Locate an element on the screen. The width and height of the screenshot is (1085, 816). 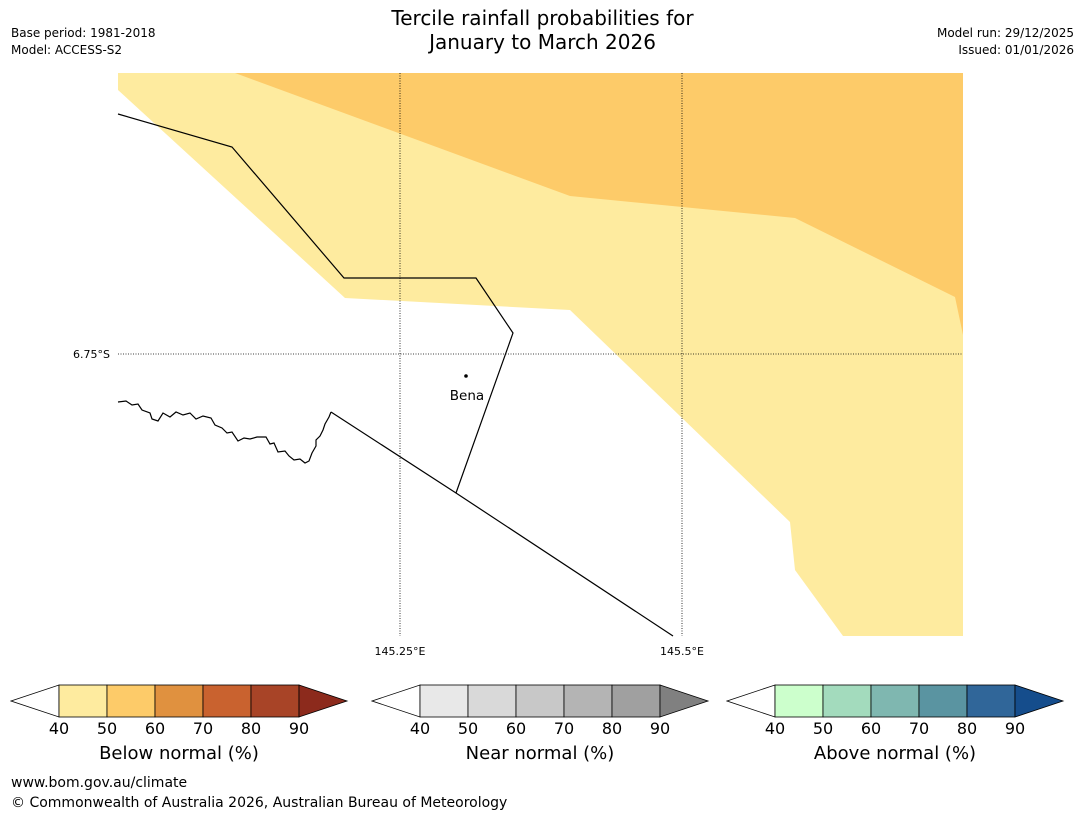
colorbar-near-normal: 40 50 60 70 80 90 Near normal (%) is located at coordinates (541, 724).